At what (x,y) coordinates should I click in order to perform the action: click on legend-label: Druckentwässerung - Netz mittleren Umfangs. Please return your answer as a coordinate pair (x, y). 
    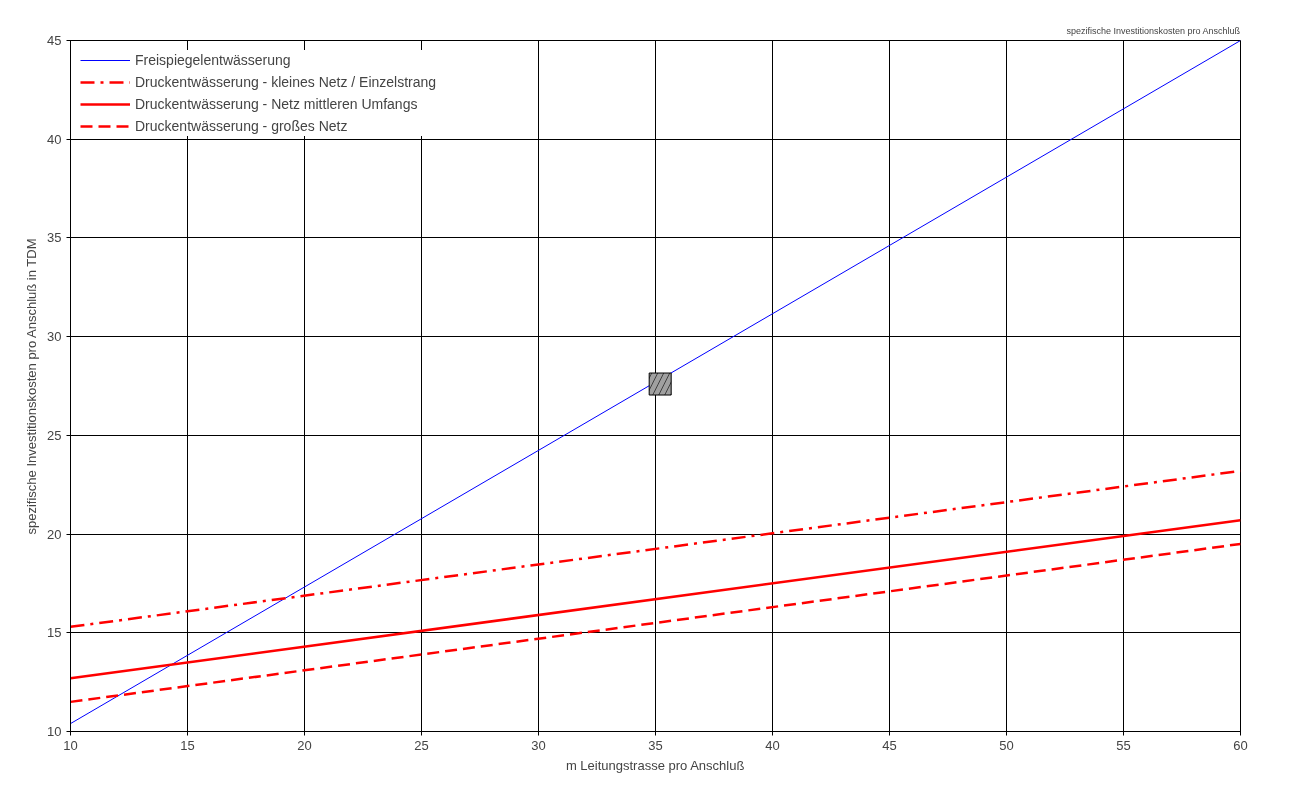
    Looking at the image, I should click on (276, 104).